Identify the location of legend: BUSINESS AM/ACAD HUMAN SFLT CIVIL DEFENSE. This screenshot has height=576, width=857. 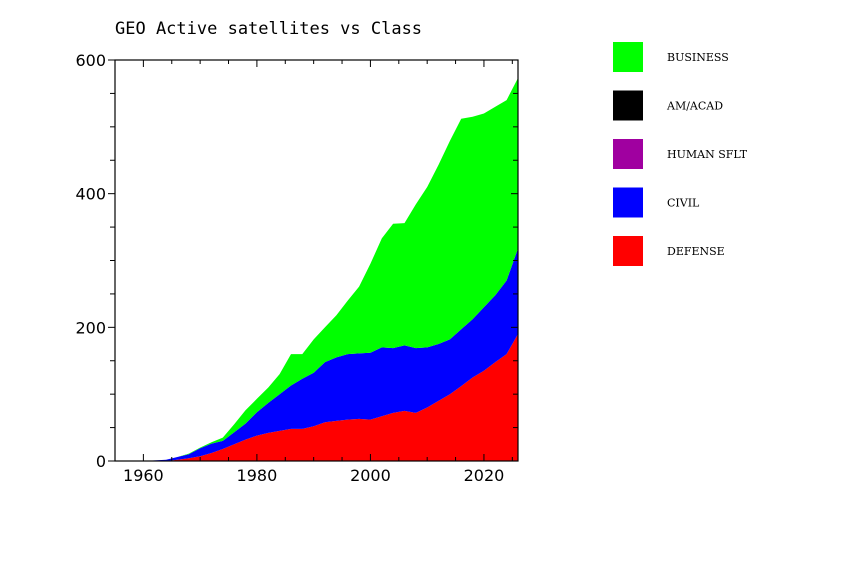
(680, 154).